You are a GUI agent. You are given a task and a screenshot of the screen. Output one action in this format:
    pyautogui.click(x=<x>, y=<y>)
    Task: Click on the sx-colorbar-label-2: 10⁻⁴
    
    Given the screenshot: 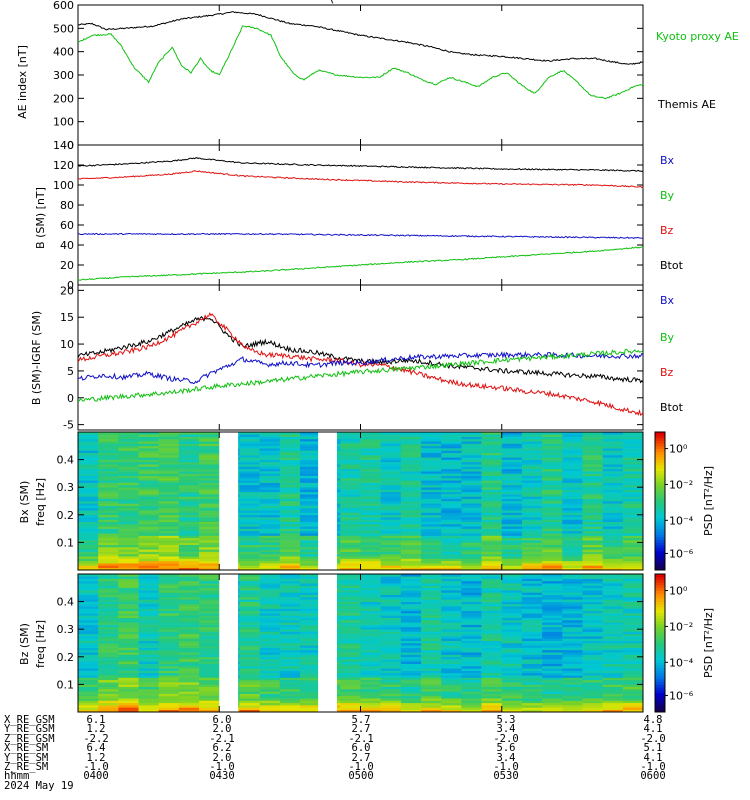 What is the action you would take?
    pyautogui.click(x=681, y=520)
    